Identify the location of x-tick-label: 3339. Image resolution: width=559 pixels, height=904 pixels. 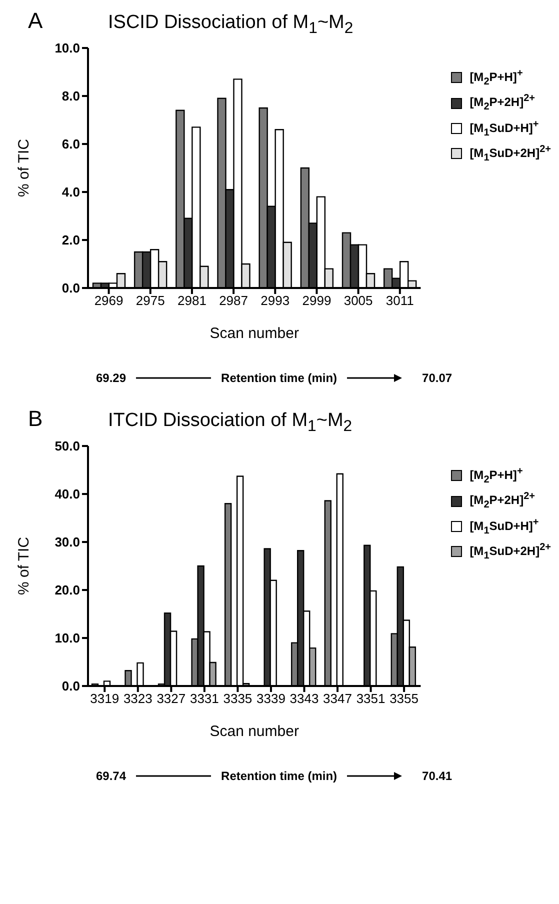
(271, 698).